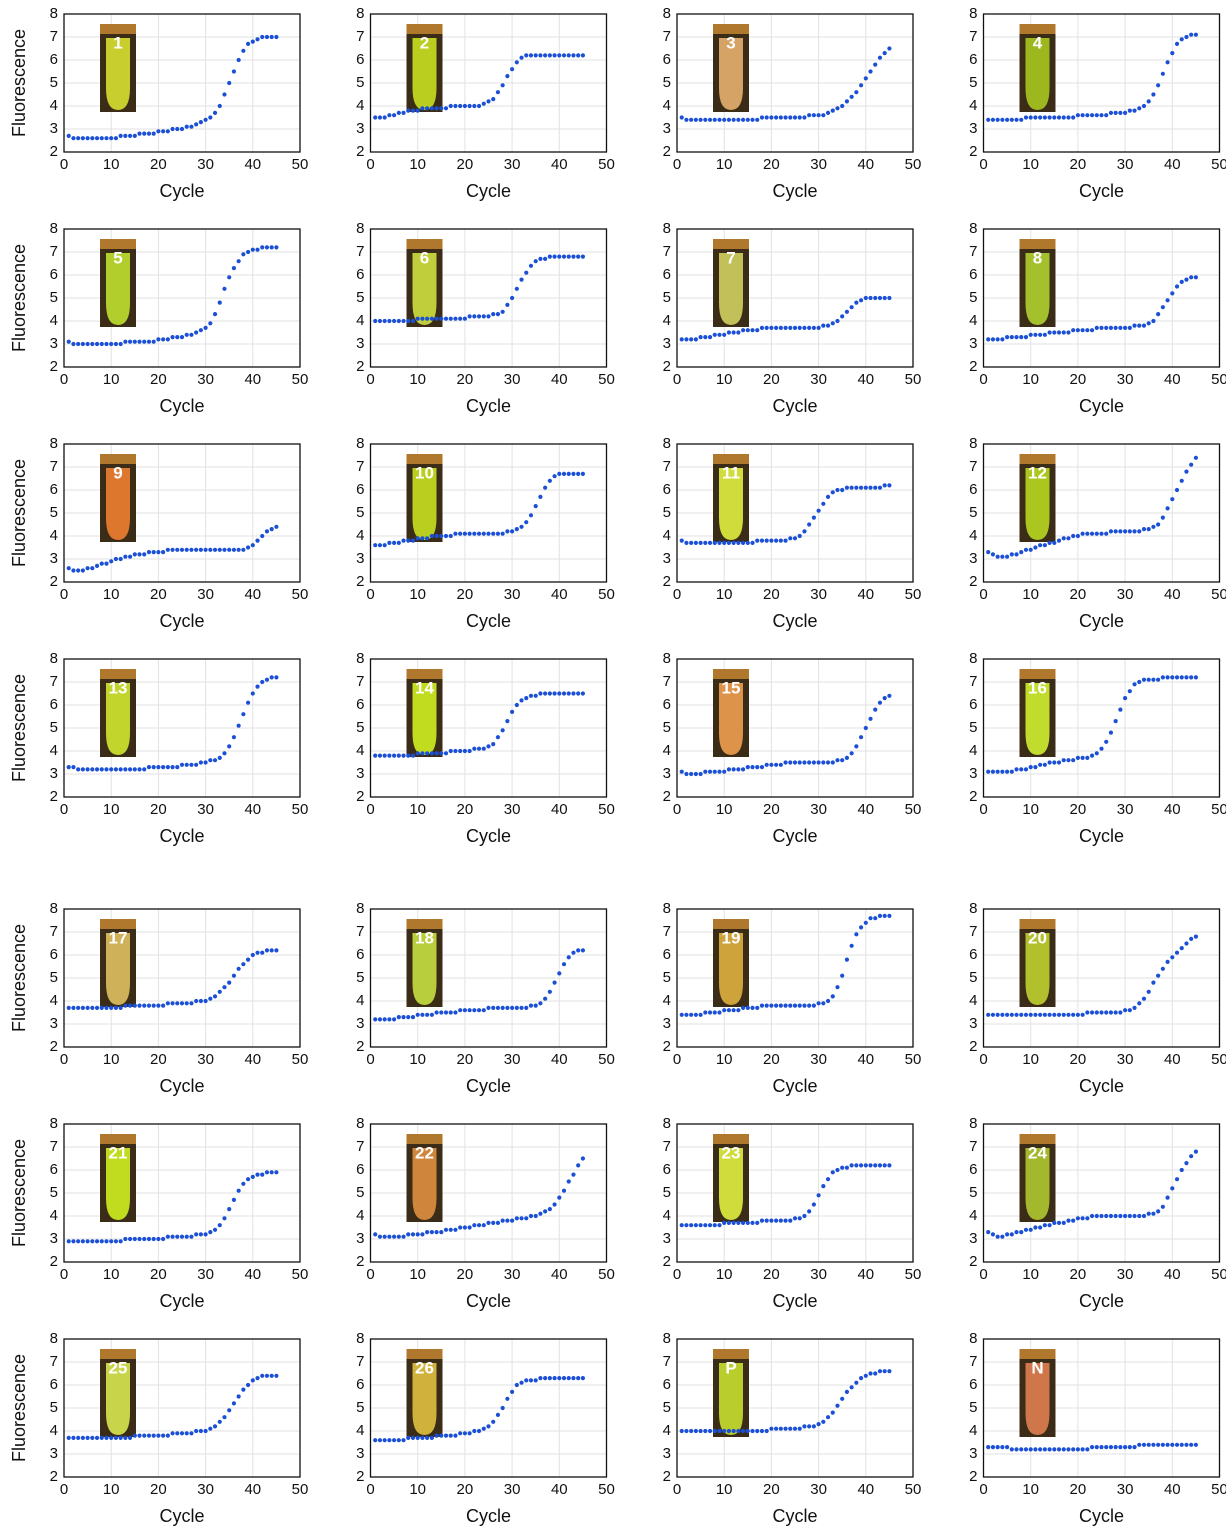  Describe the element at coordinates (730, 1367) in the screenshot. I see `tube-label: P` at that location.